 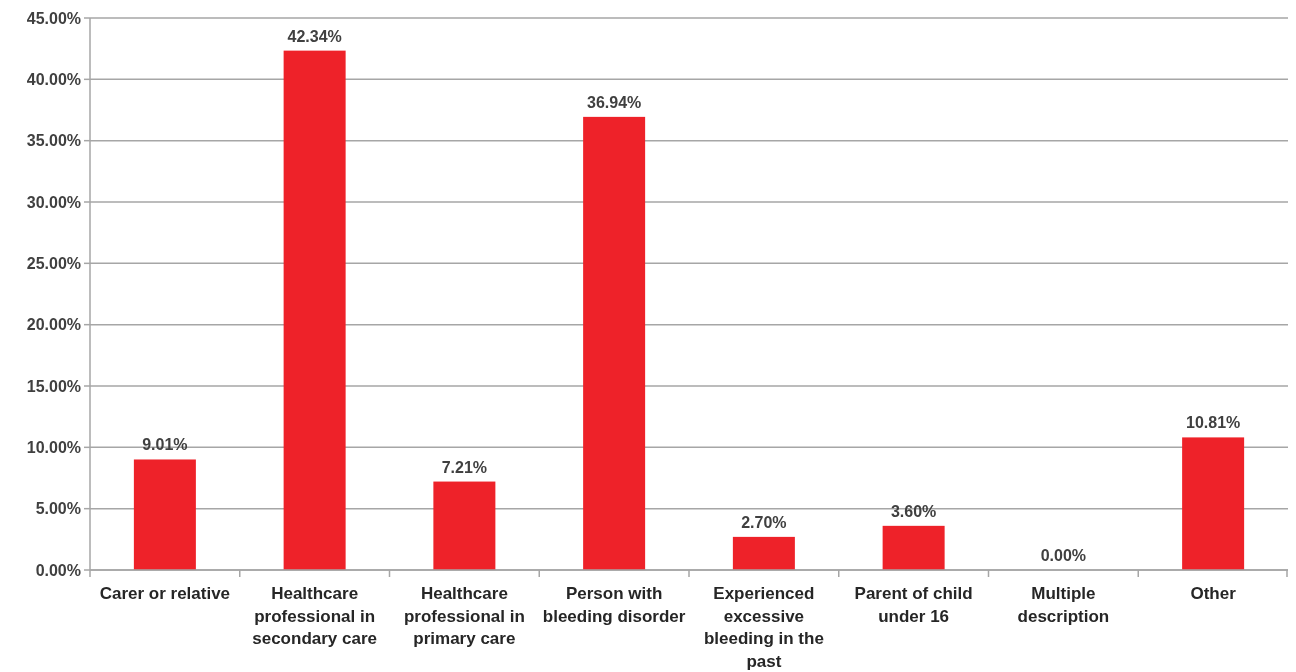 I want to click on y-tick-label: 10.00%, so click(x=53, y=447).